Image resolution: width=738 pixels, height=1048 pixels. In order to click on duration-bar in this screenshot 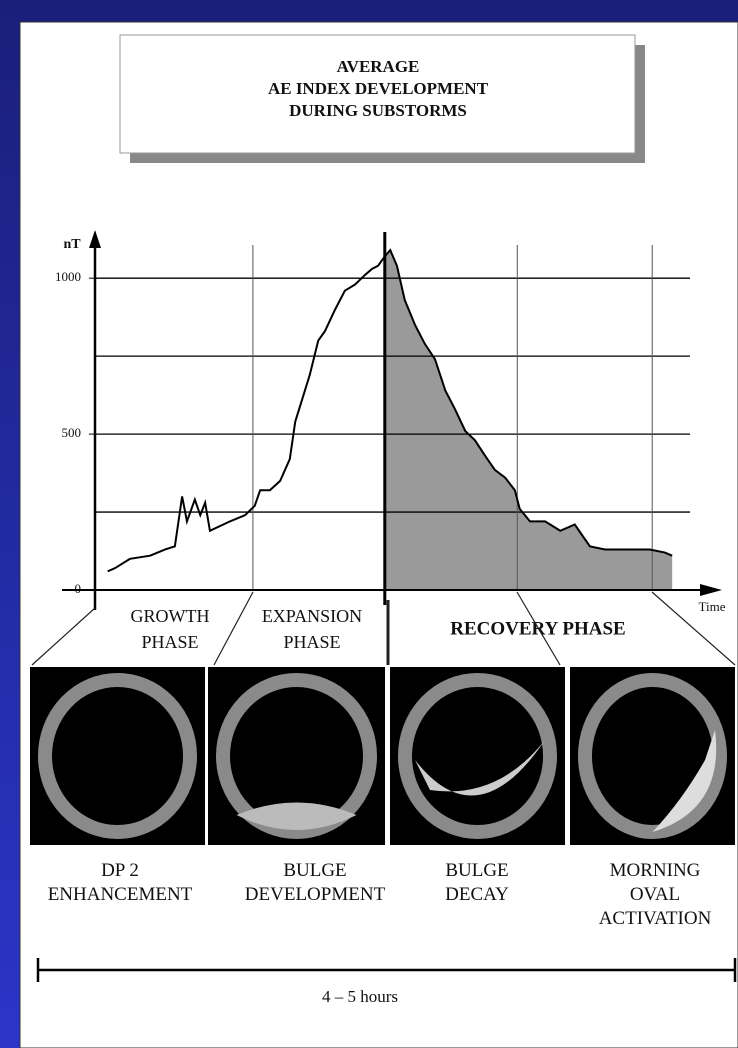, I will do `click(386, 970)`.